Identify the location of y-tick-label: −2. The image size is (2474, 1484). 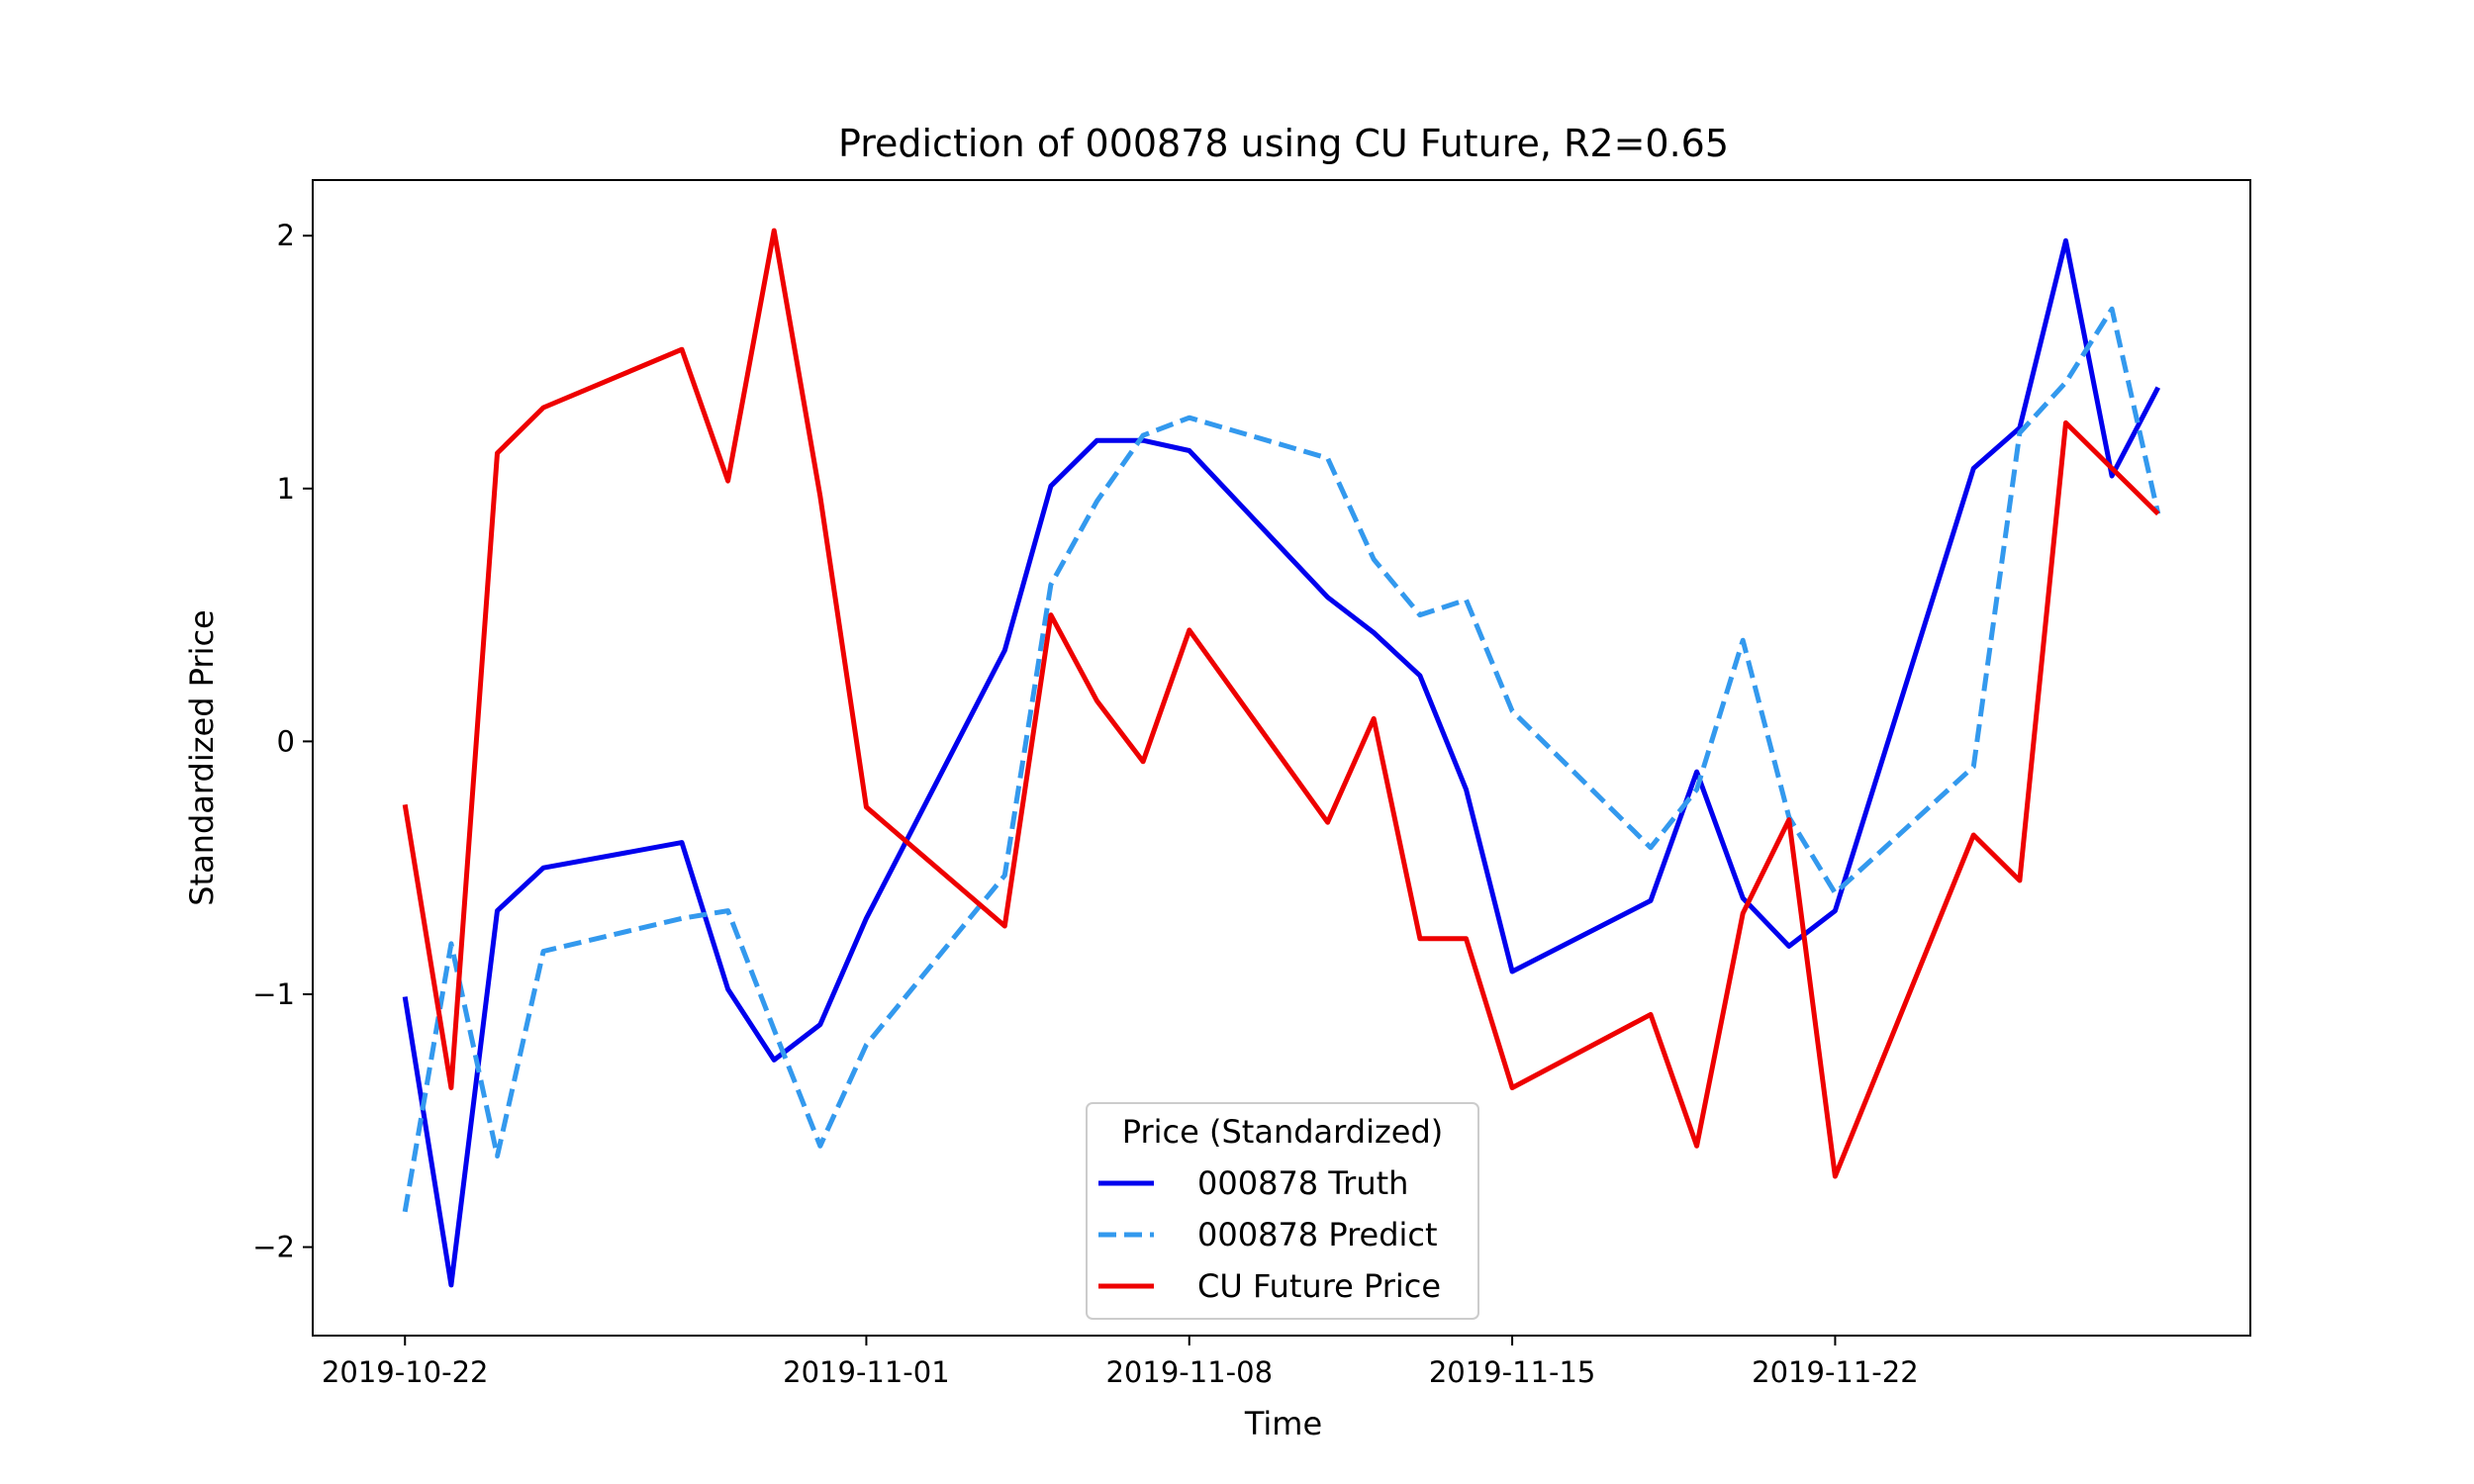
(274, 1247).